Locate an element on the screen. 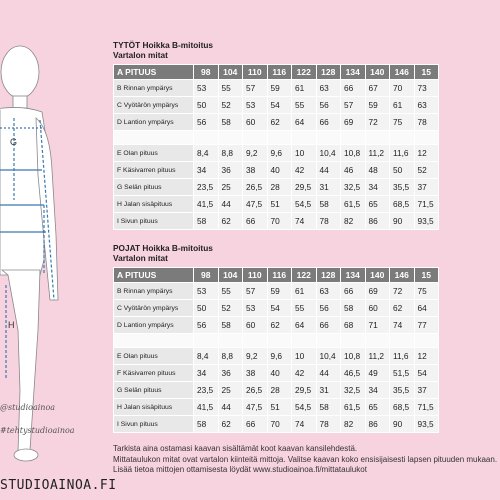 The width and height of the screenshot is (500, 500). measurement-cell: 36 is located at coordinates (230, 170).